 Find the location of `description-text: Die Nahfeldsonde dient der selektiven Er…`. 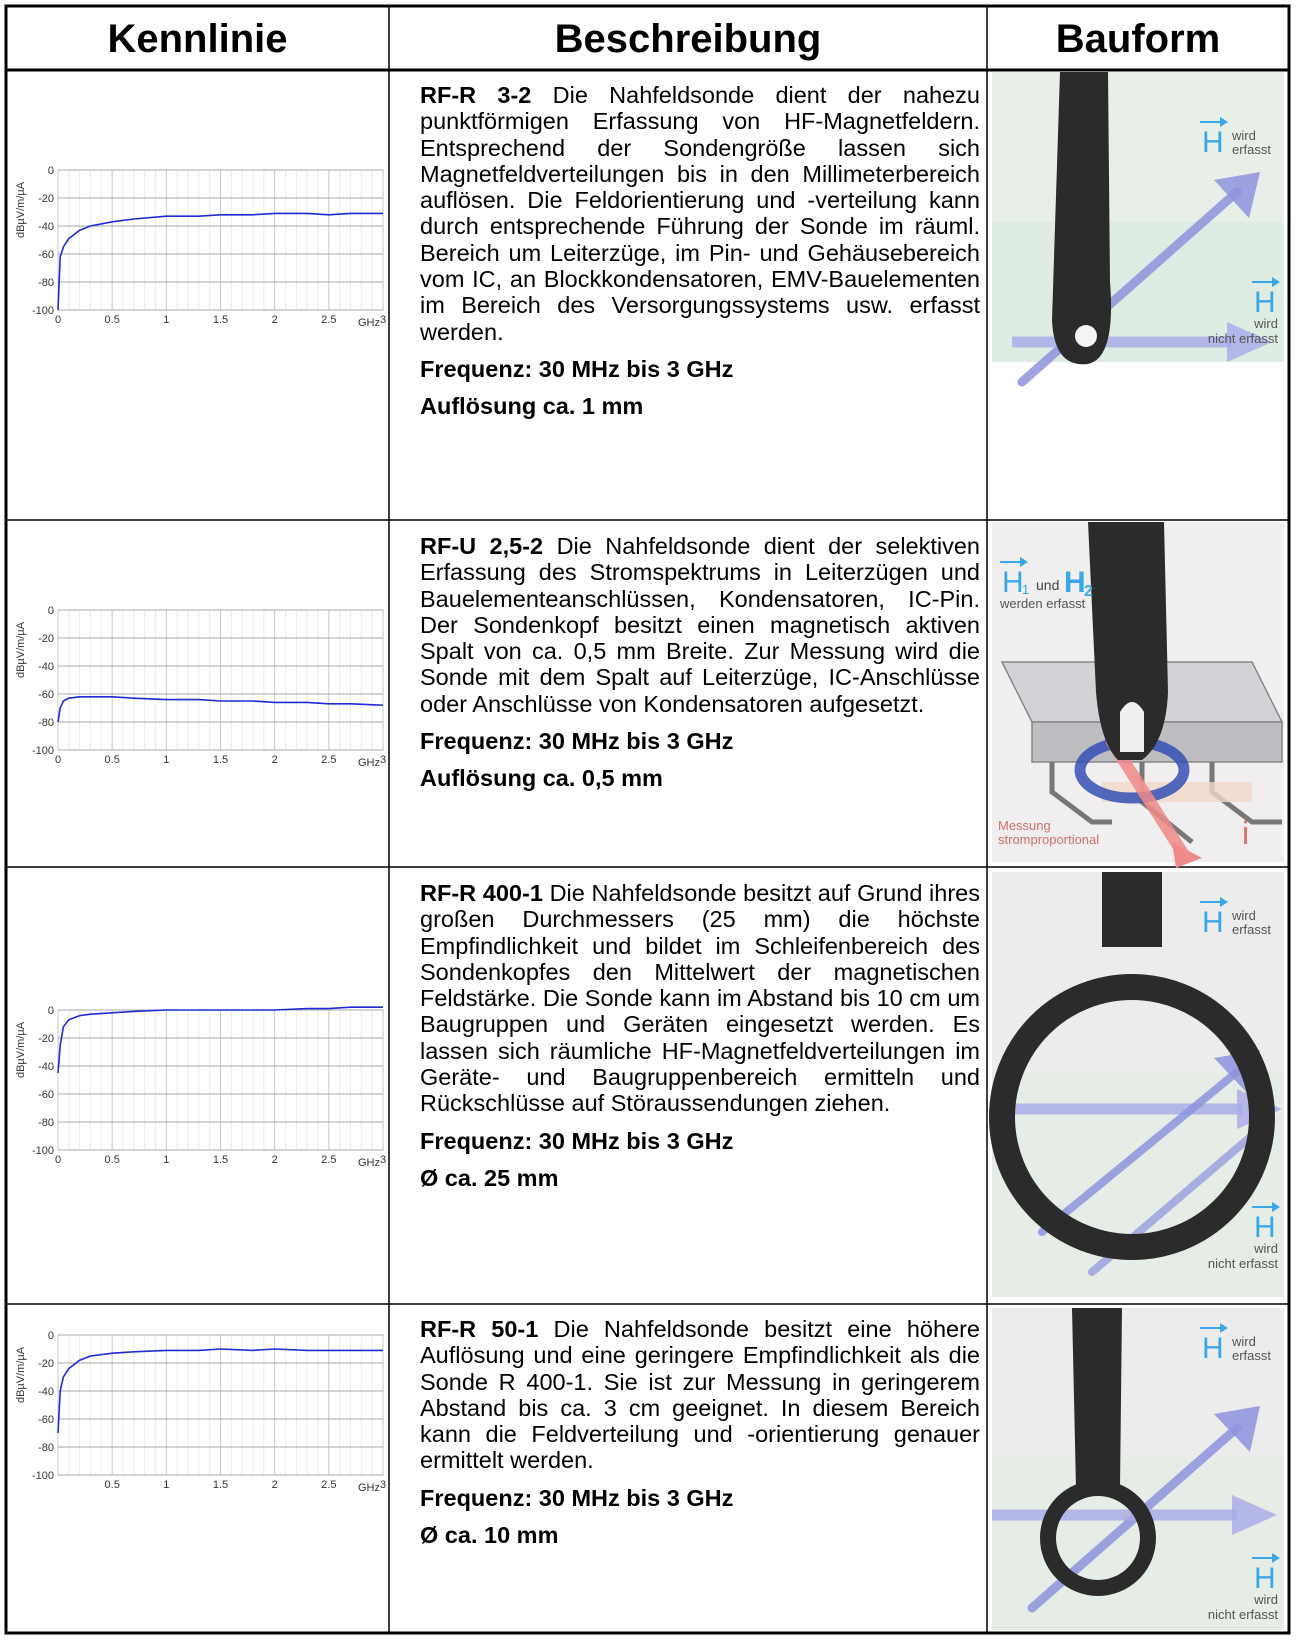

description-text: Die Nahfeldsonde dient der selektiven Er… is located at coordinates (700, 625).